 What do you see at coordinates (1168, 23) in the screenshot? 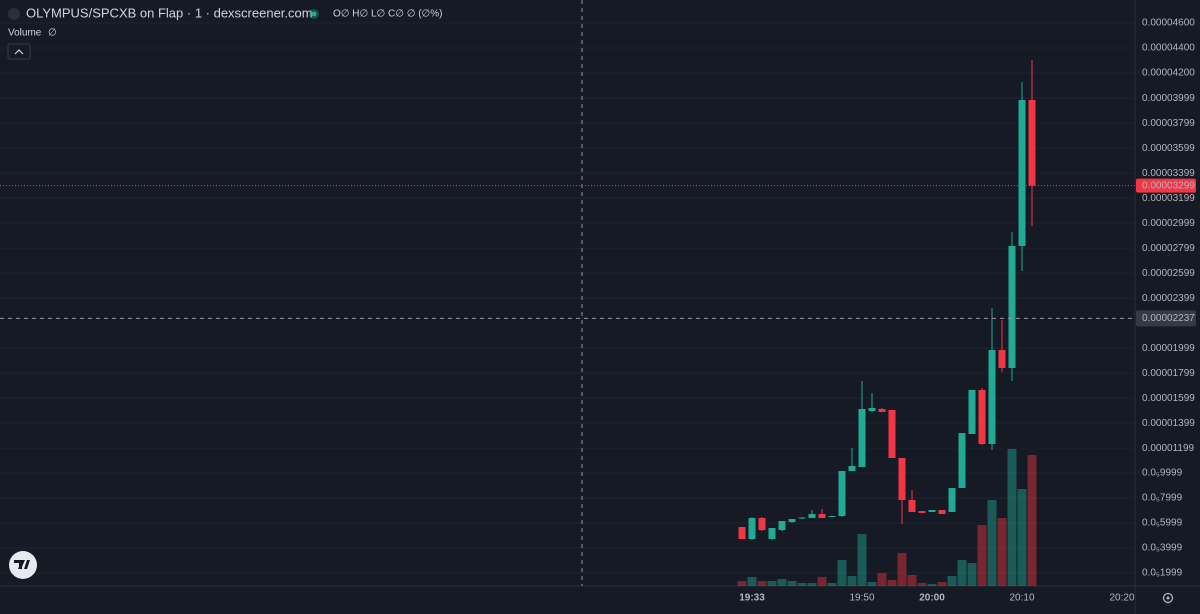
I see `y-tick-label: 0.00004600` at bounding box center [1168, 23].